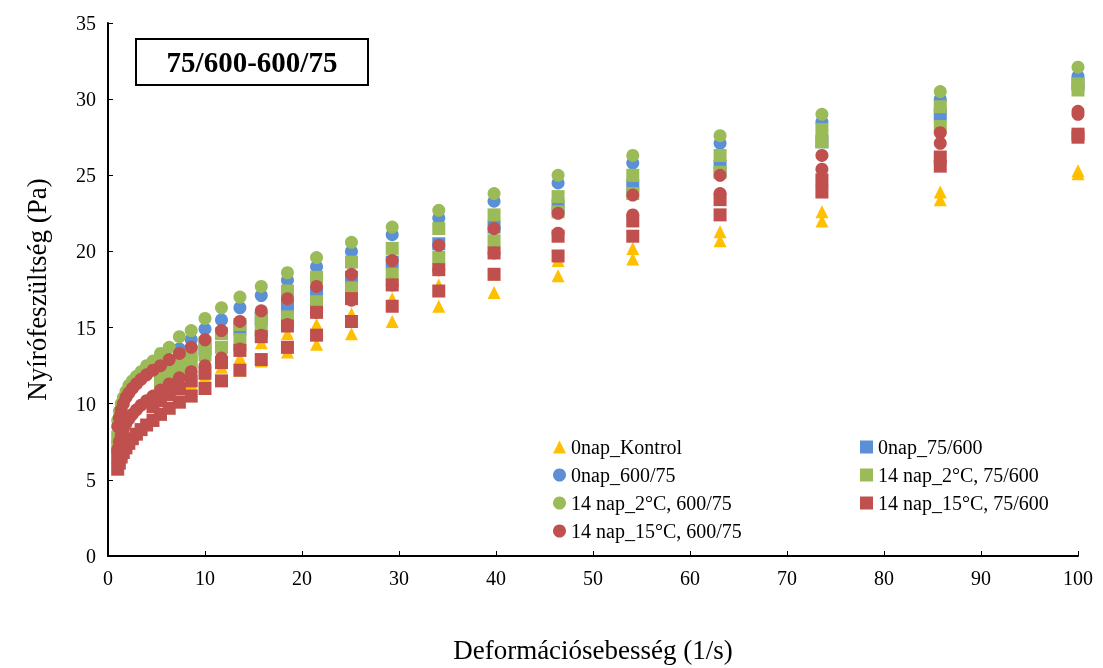  What do you see at coordinates (302, 578) in the screenshot?
I see `x-tick-label: 20` at bounding box center [302, 578].